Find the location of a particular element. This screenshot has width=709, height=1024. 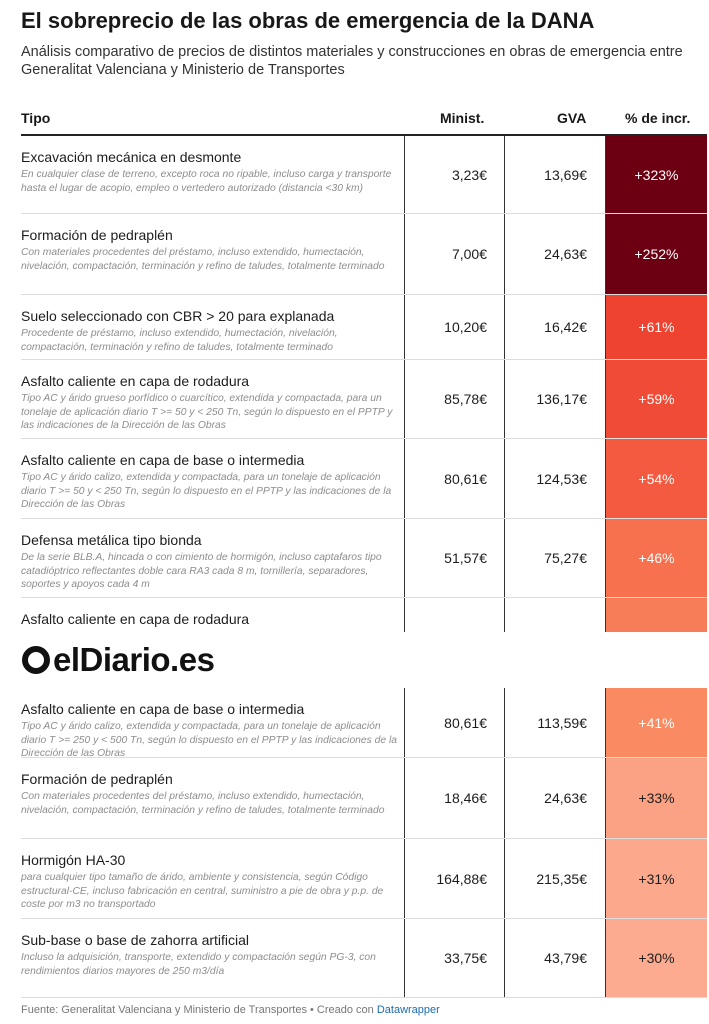

cell-pct-incr: +33% is located at coordinates (656, 798).